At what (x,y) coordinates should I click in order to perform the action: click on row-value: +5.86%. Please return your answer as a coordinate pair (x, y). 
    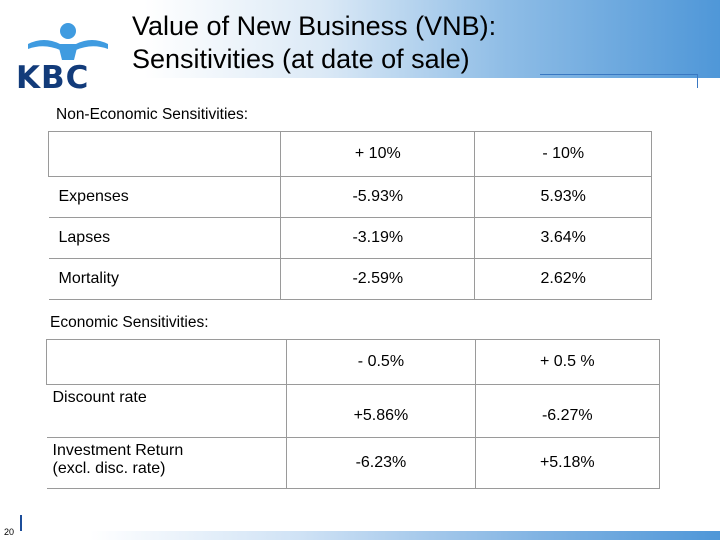
    Looking at the image, I should click on (381, 411).